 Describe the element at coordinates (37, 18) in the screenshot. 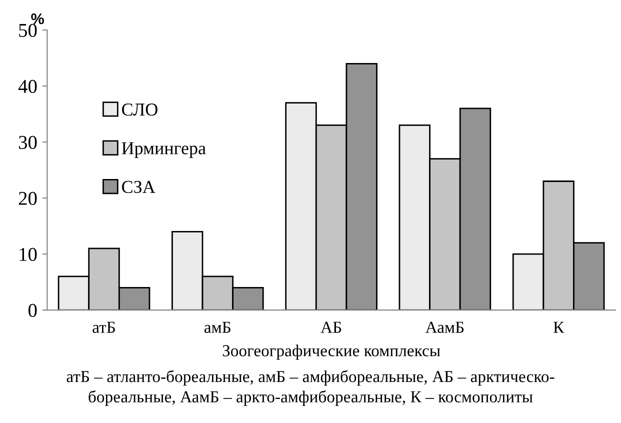

I see `y-axis-title: %` at that location.